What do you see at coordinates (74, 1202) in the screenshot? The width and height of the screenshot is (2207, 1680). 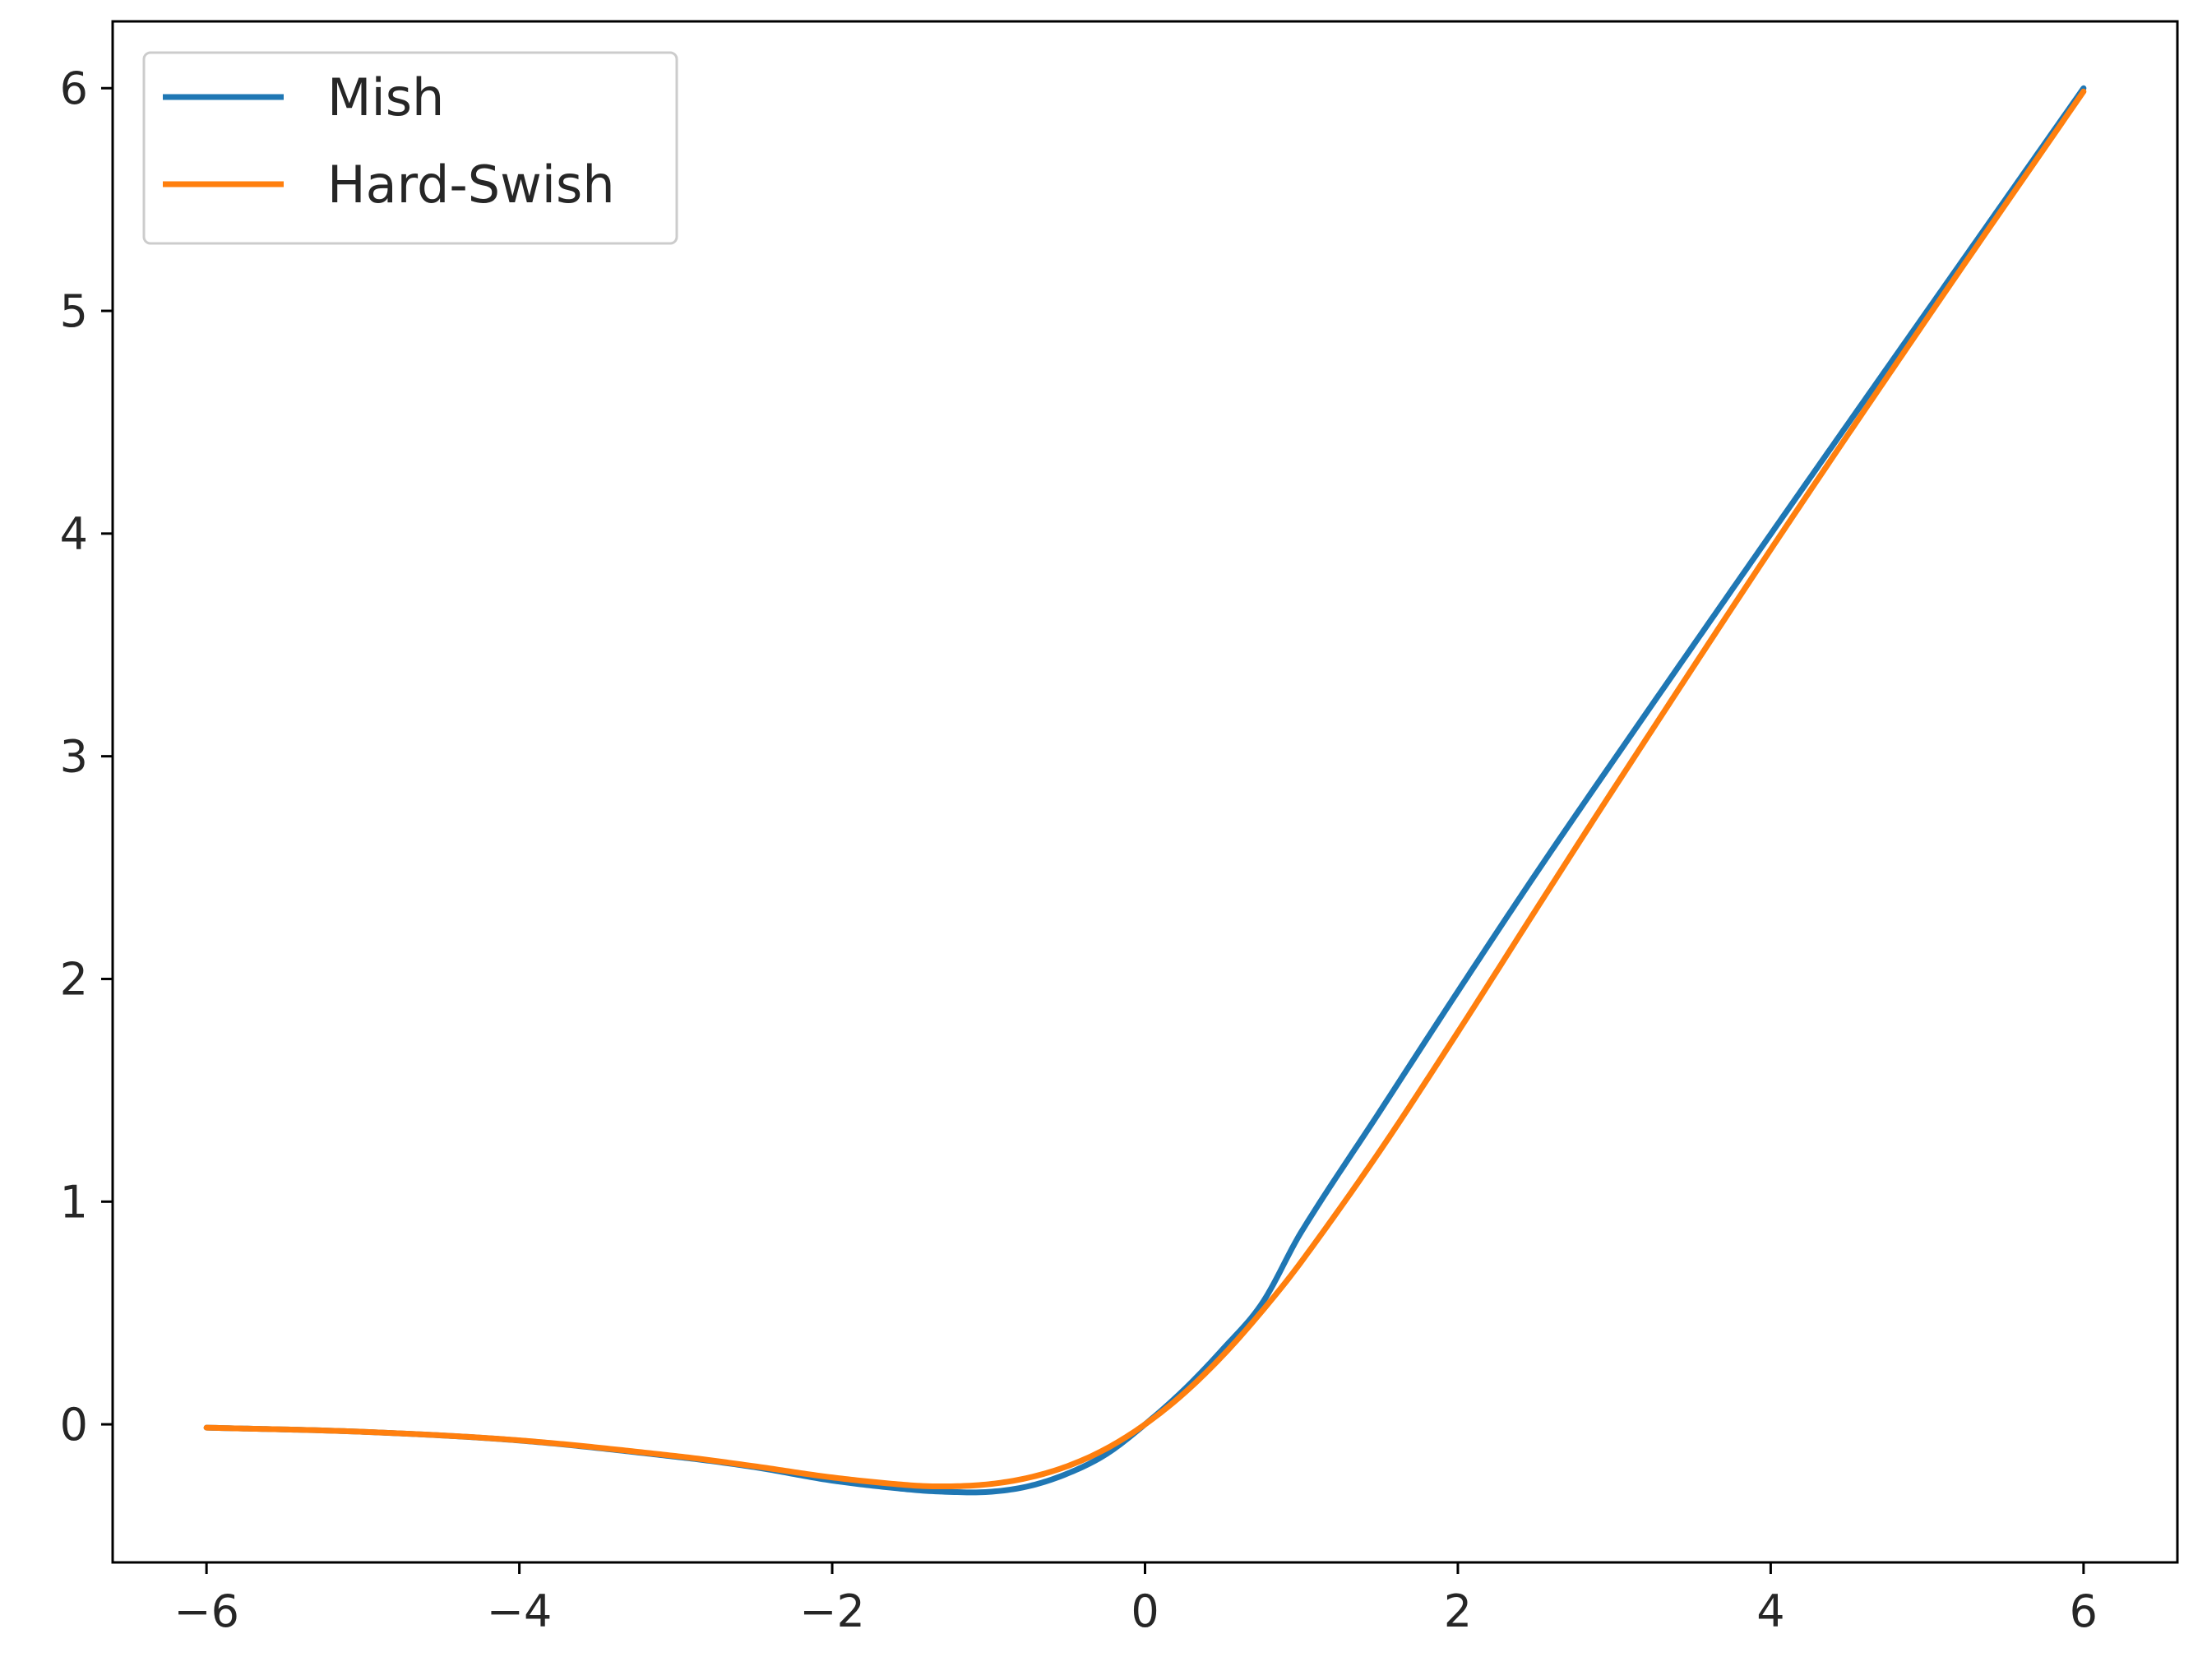 I see `y-tick-label: 1` at bounding box center [74, 1202].